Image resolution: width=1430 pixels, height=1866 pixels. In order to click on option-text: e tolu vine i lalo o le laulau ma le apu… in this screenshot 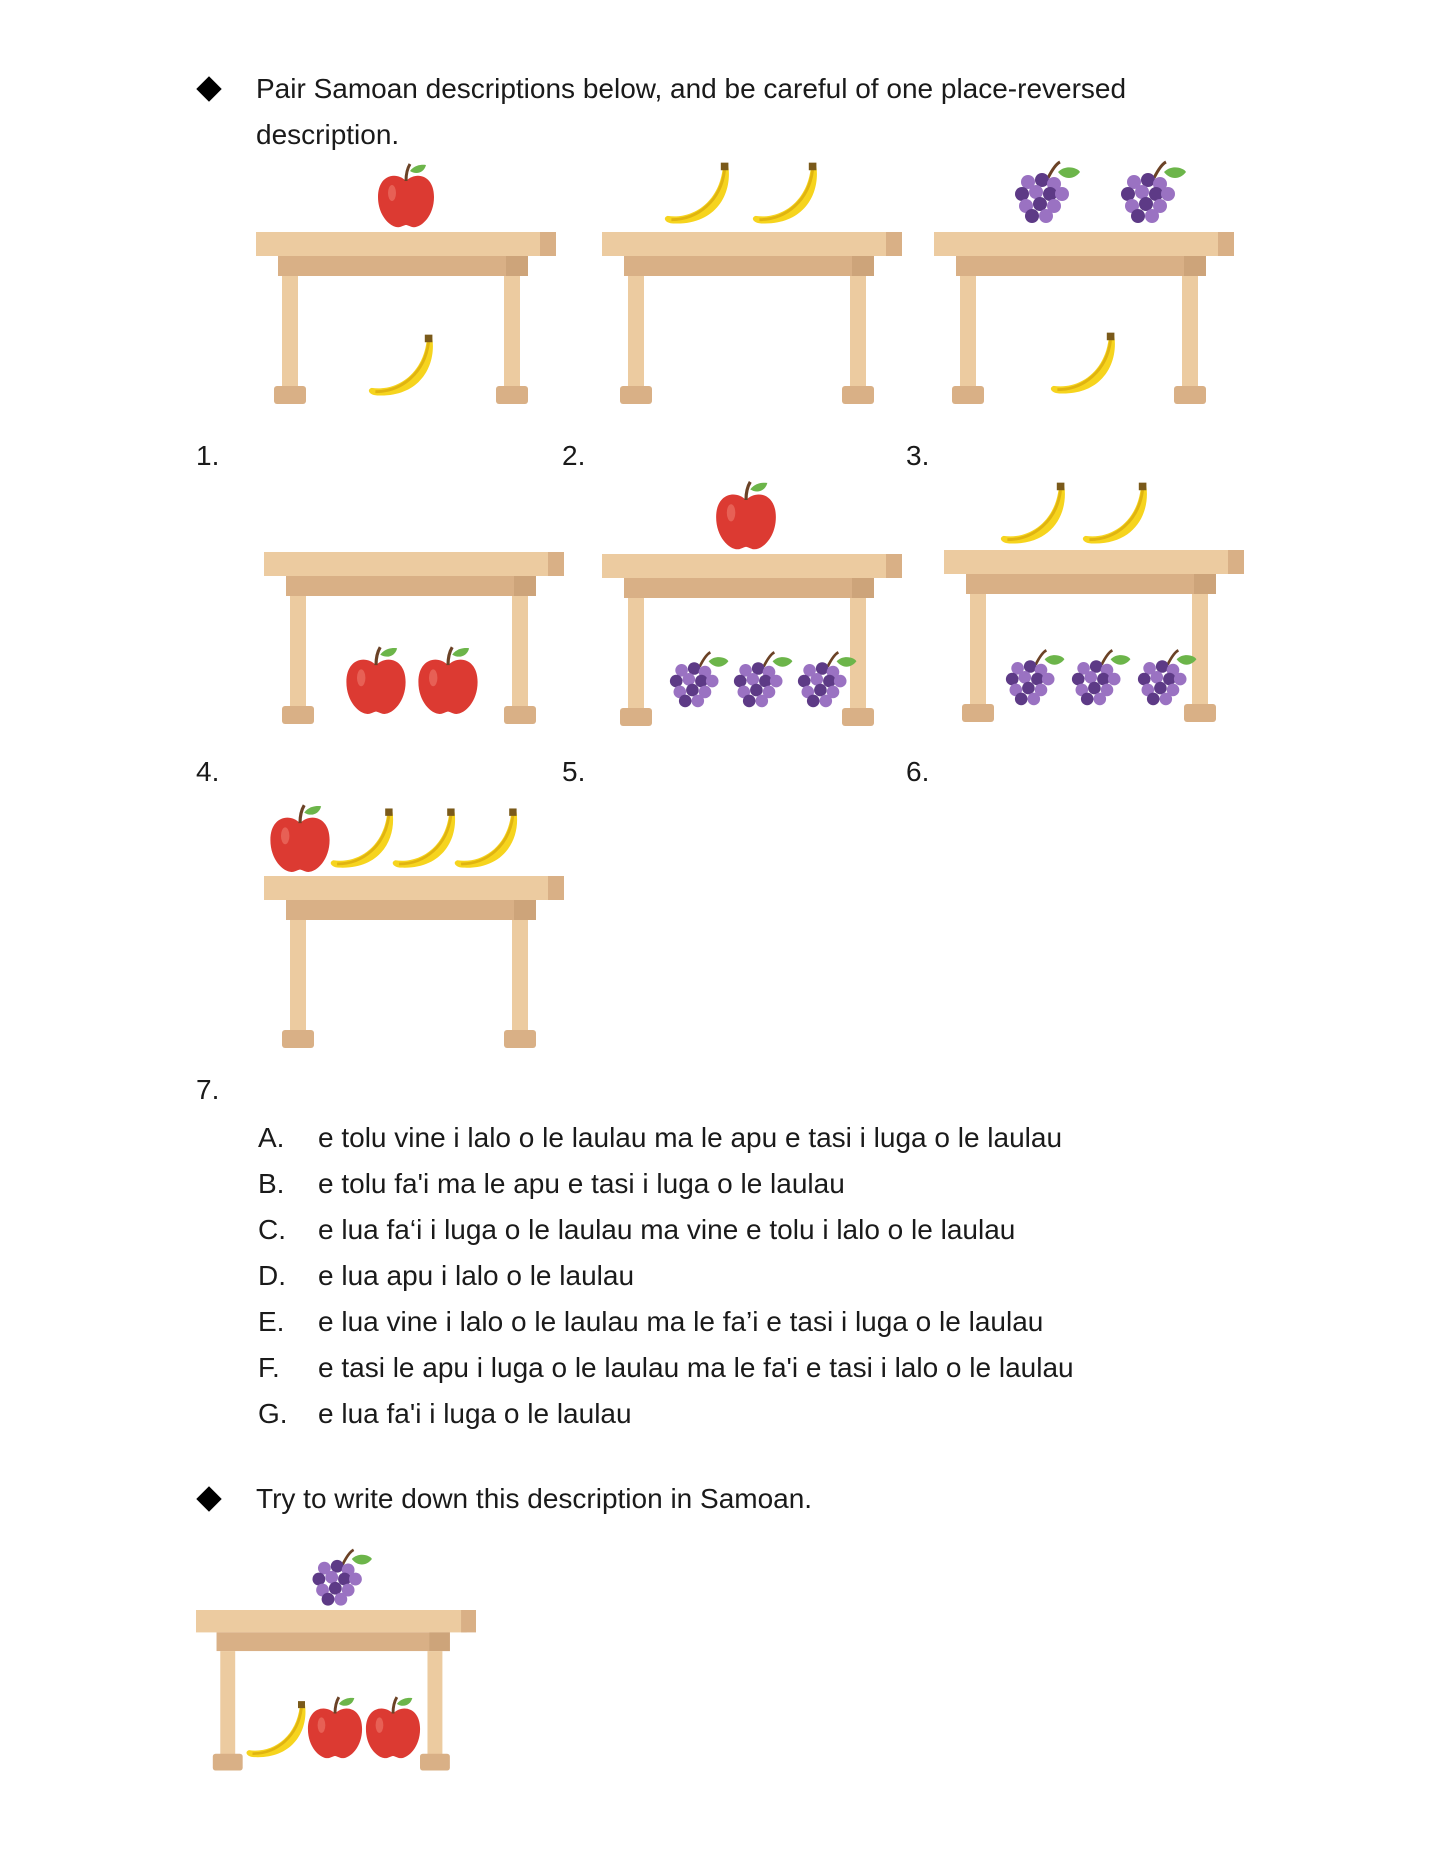, I will do `click(690, 1137)`.